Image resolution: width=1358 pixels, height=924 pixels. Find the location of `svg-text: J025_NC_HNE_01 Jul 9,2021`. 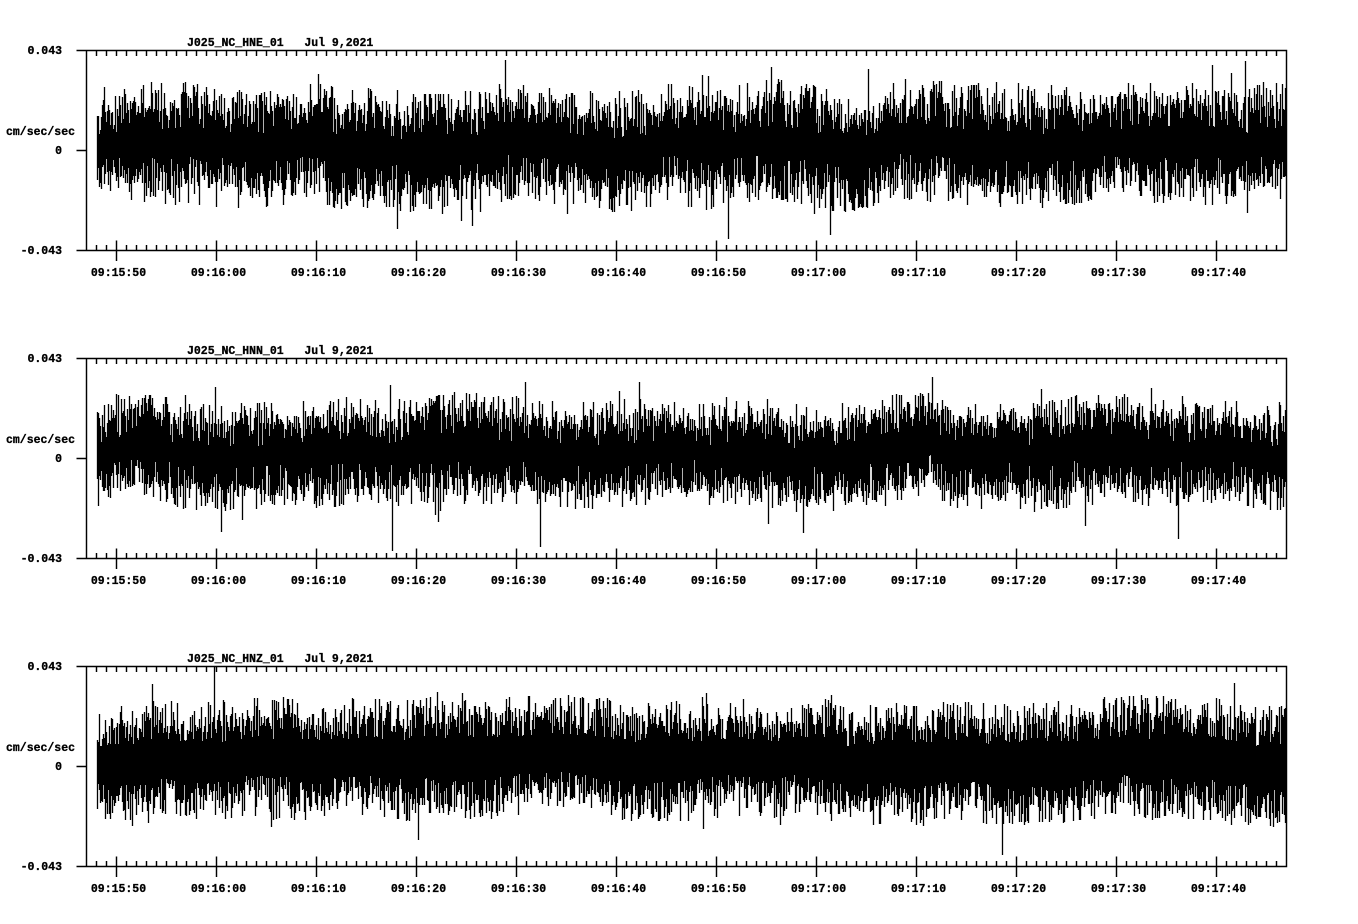

svg-text: J025_NC_HNE_01 Jul 9,2021 is located at coordinates (280, 43).